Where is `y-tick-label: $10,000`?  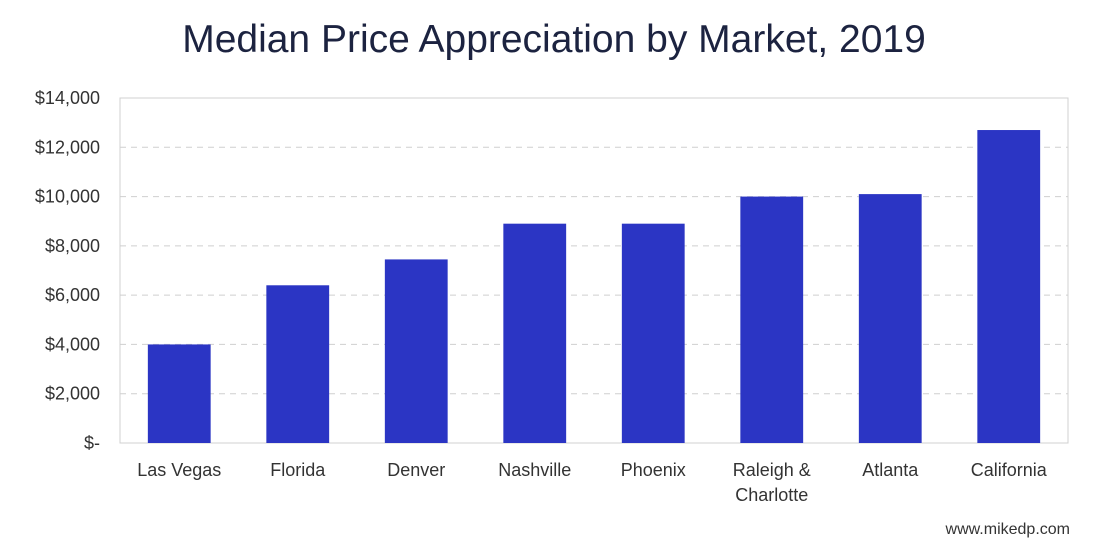
y-tick-label: $10,000 is located at coordinates (67, 197).